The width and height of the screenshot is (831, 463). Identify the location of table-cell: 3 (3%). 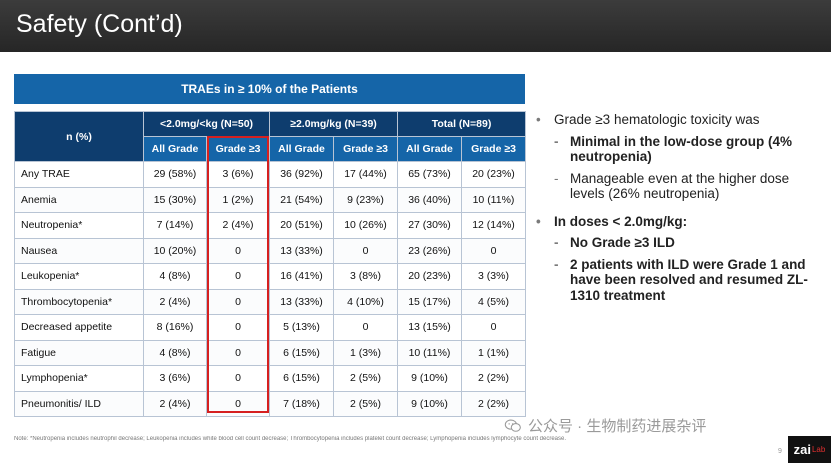
(493, 276).